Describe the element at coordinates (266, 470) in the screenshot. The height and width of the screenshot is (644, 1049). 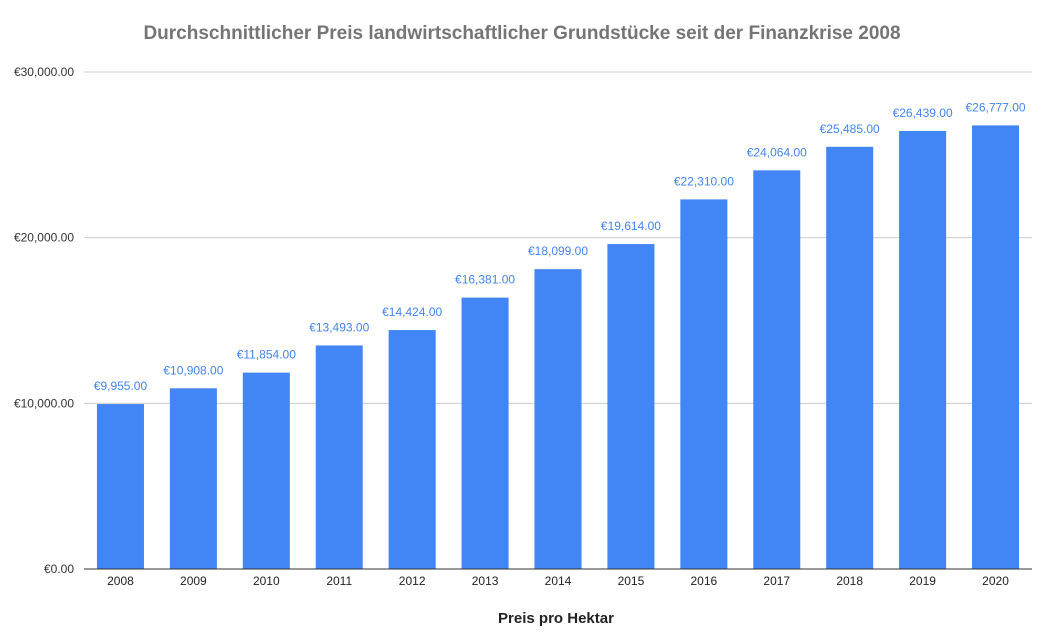
I see `bar-2010` at that location.